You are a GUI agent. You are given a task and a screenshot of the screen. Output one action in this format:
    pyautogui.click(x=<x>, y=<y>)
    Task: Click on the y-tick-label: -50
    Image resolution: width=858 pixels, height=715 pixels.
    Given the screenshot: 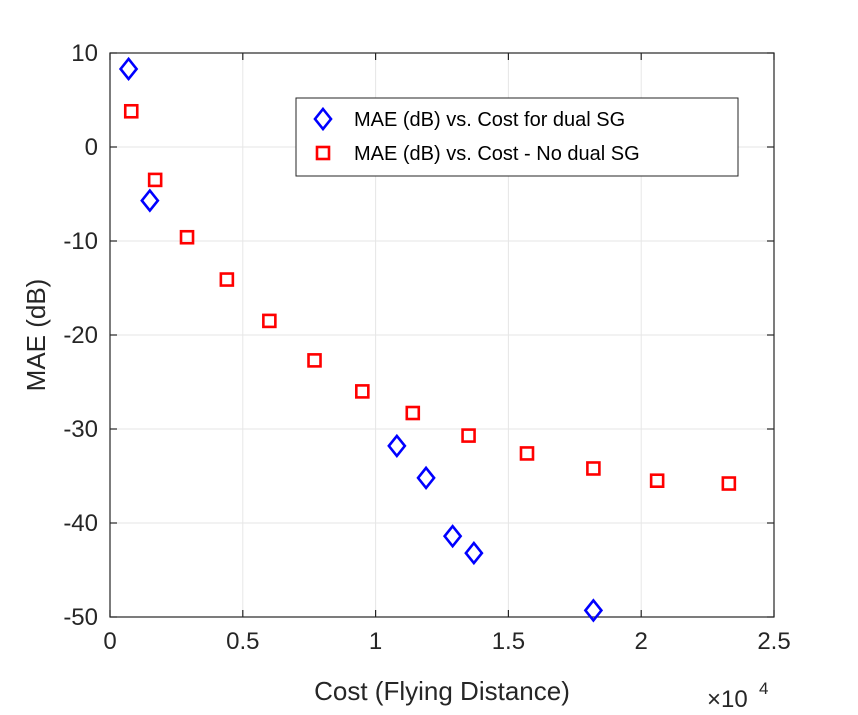 What is the action you would take?
    pyautogui.click(x=80, y=617)
    